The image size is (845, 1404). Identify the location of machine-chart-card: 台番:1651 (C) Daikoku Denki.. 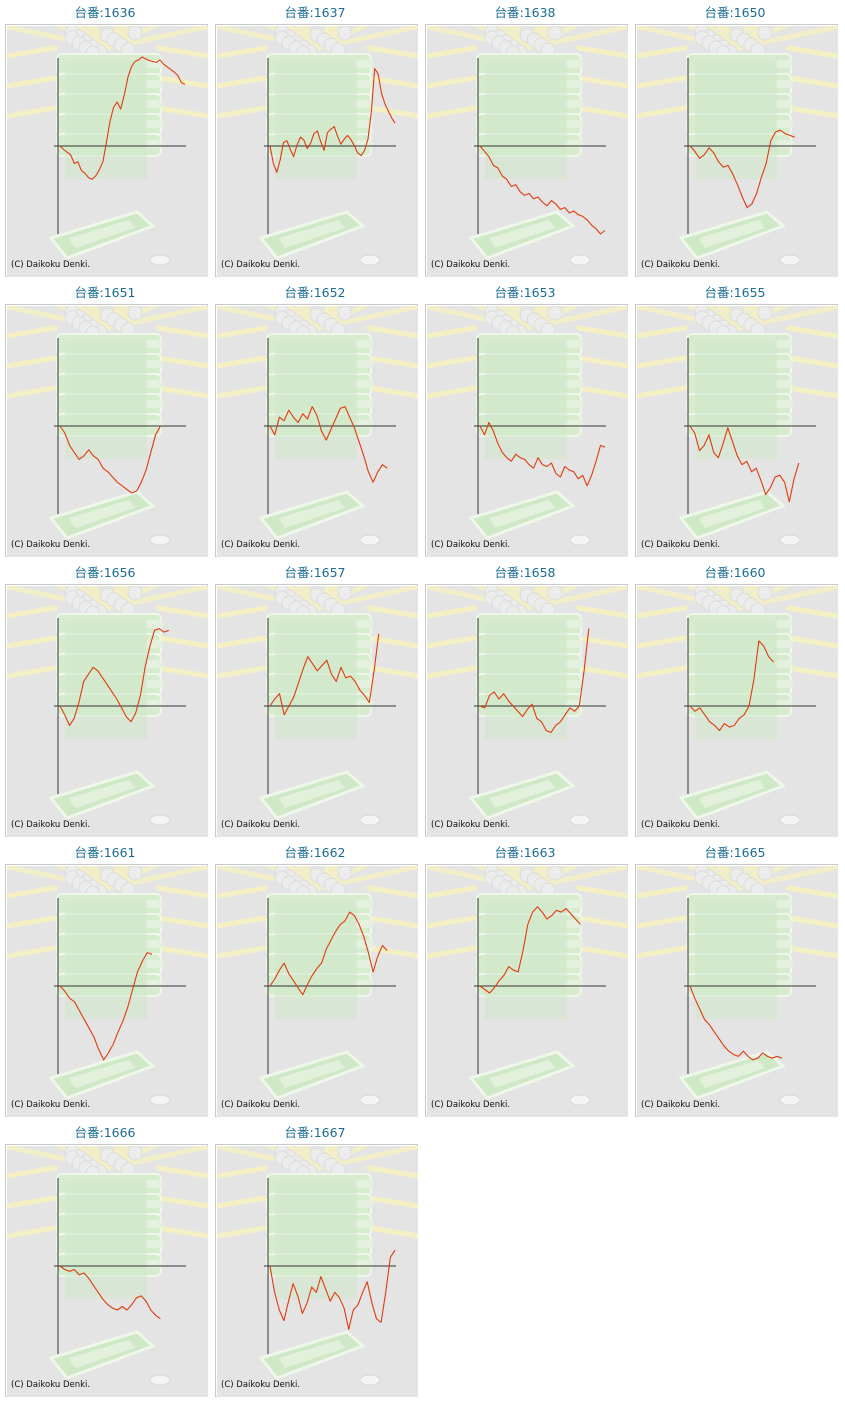
(105, 420).